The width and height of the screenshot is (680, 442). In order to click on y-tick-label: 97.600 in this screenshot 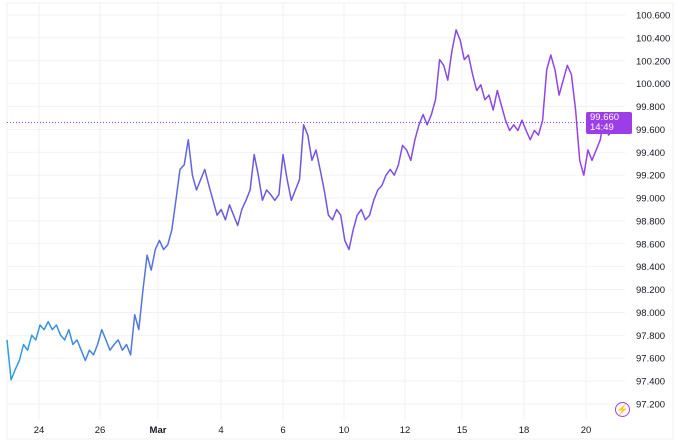, I will do `click(650, 359)`.